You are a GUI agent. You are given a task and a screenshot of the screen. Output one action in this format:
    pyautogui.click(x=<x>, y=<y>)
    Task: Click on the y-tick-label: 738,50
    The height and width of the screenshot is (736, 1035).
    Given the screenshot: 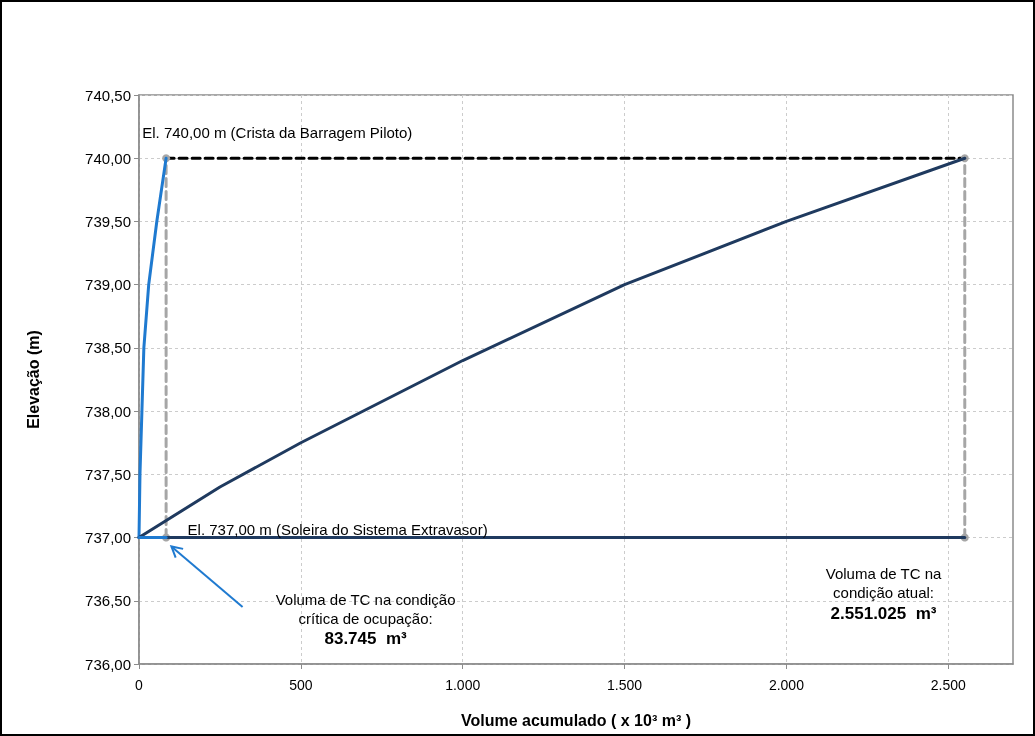 What is the action you would take?
    pyautogui.click(x=108, y=348)
    